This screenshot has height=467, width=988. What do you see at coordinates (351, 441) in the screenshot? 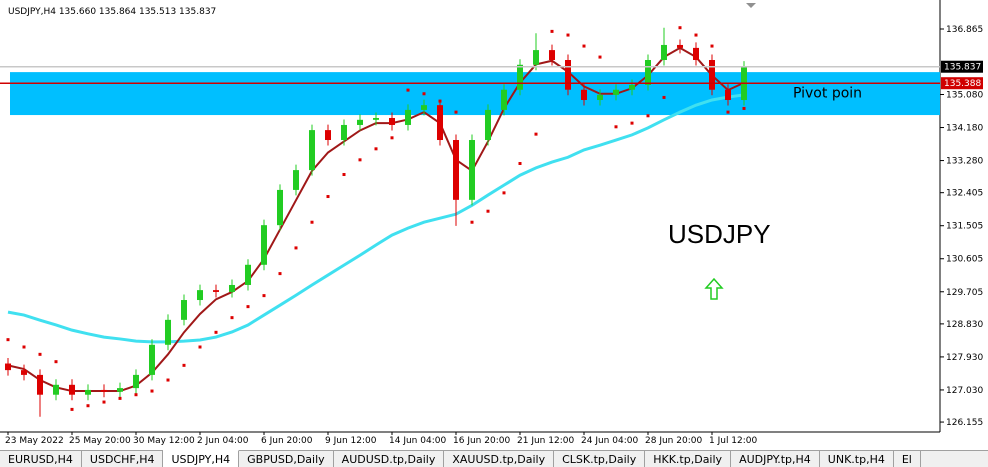
I see `x-tick-label: 9 Jun 12:00` at bounding box center [351, 441].